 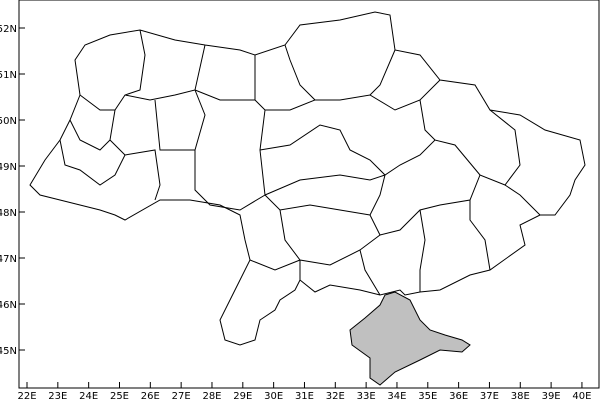 What do you see at coordinates (12, 190) in the screenshot?
I see `y-axis: 52N 51N 50N 49N 48N 47N 46N 45N` at bounding box center [12, 190].